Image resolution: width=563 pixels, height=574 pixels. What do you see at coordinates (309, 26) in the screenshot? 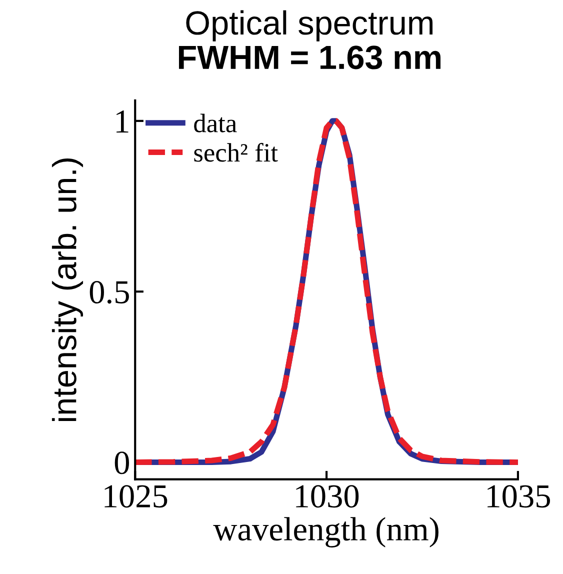
I see `chart-title: Optical spectrum` at bounding box center [309, 26].